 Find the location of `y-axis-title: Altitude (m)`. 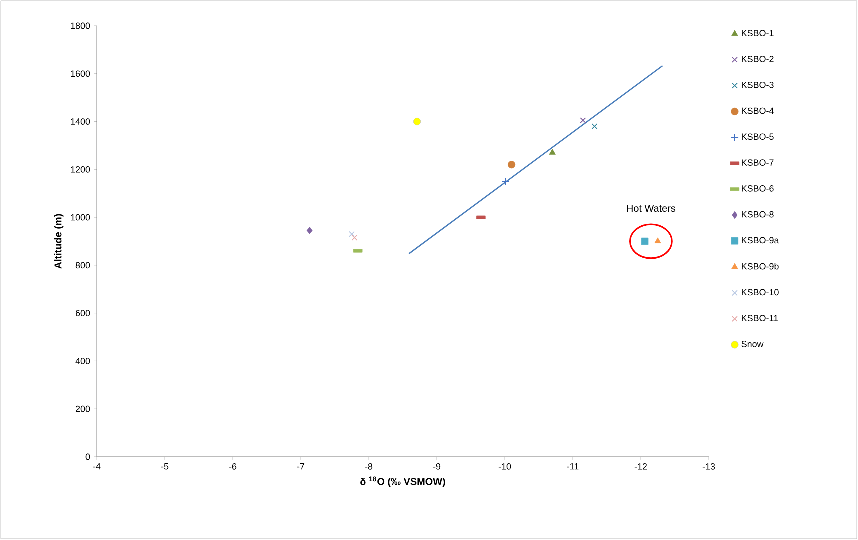

y-axis-title: Altitude (m) is located at coordinates (59, 241).